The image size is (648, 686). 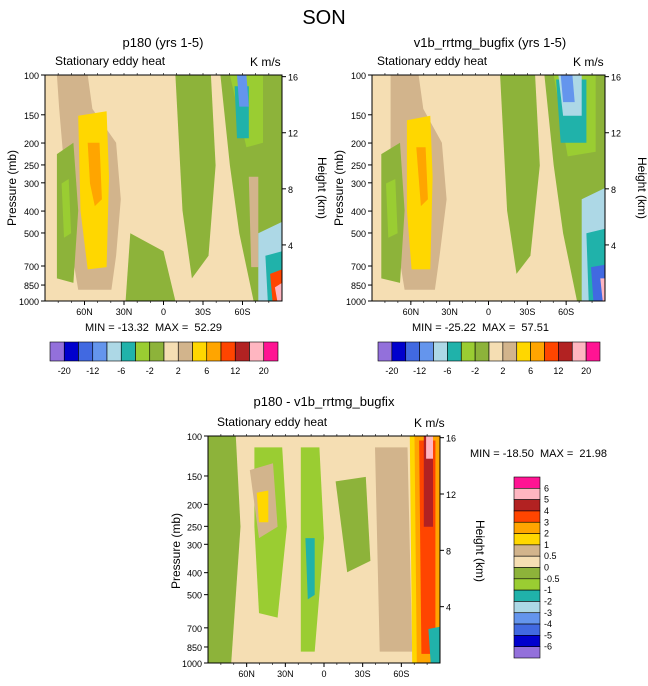 What do you see at coordinates (502, 371) in the screenshot?
I see `panel-2-colorbar-label-4: 2` at bounding box center [502, 371].